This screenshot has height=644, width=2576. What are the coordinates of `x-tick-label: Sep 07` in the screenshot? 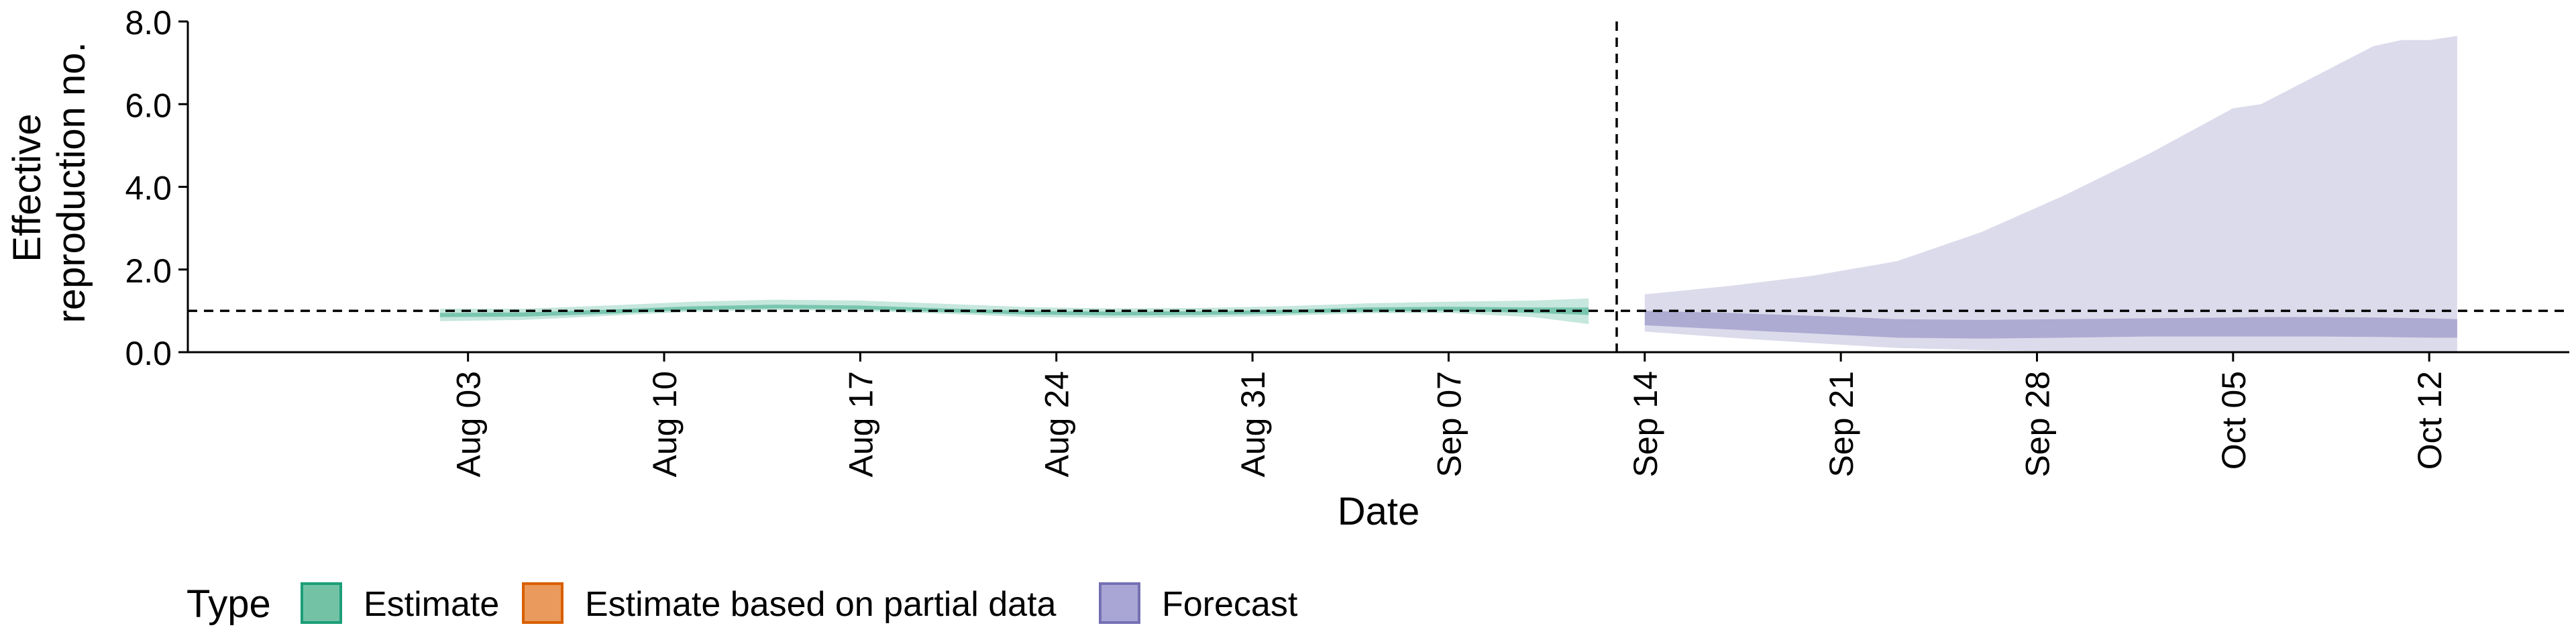 It's located at (1449, 424).